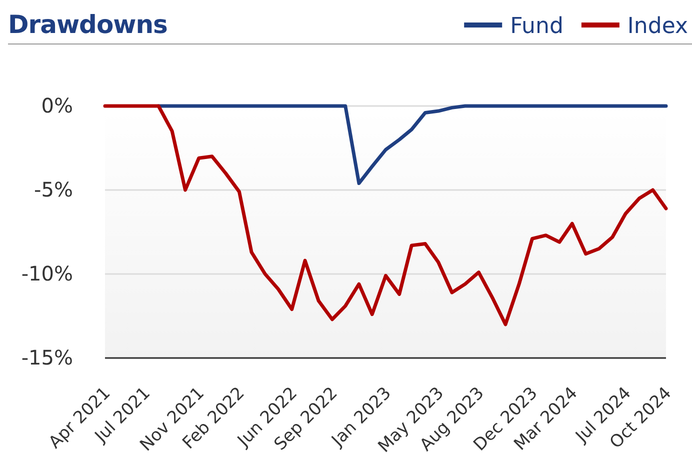 The width and height of the screenshot is (692, 462). I want to click on line-series, so click(412, 145).